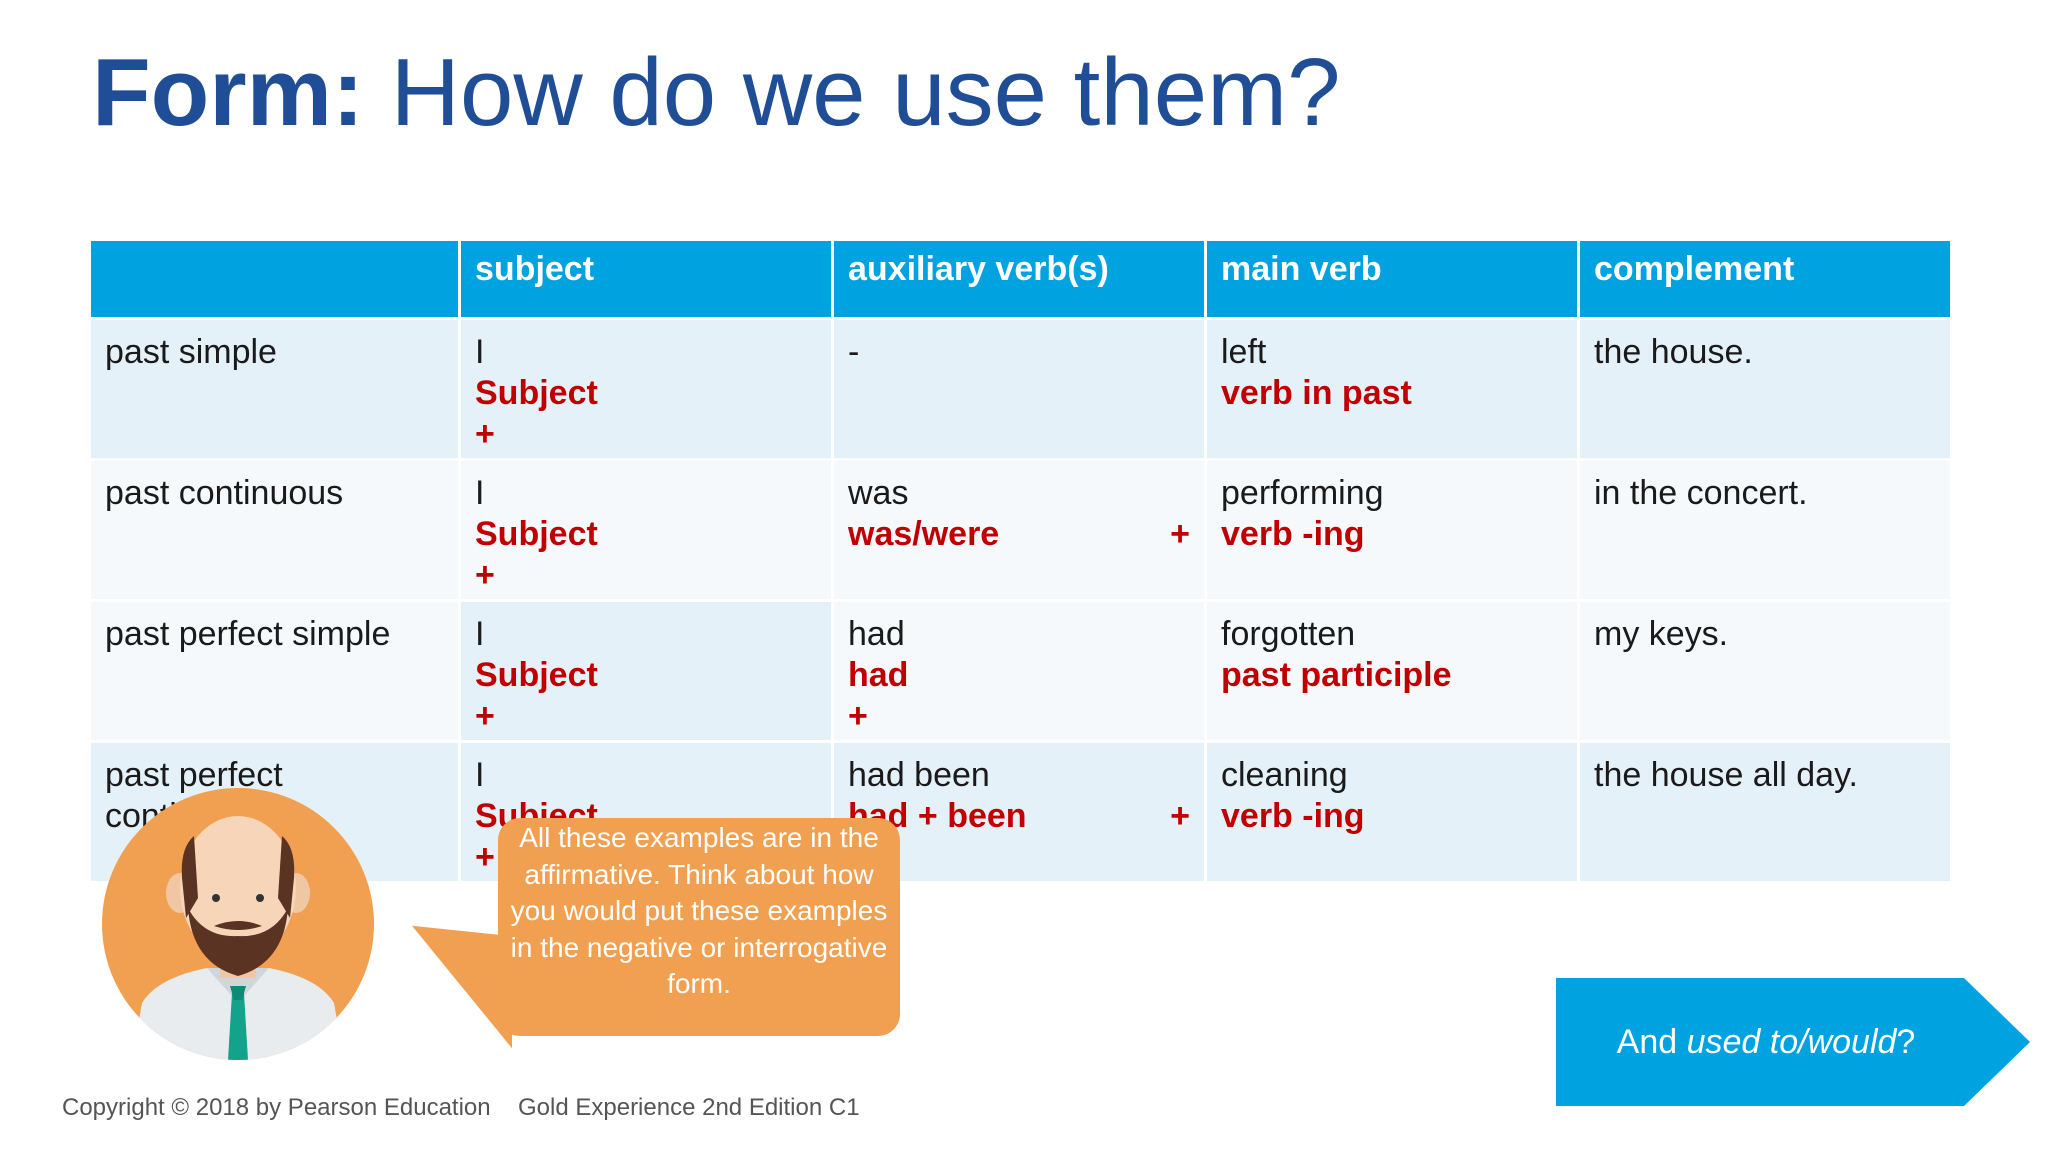 This screenshot has width=2048, height=1152. I want to click on title-bold: Form:, so click(228, 92).